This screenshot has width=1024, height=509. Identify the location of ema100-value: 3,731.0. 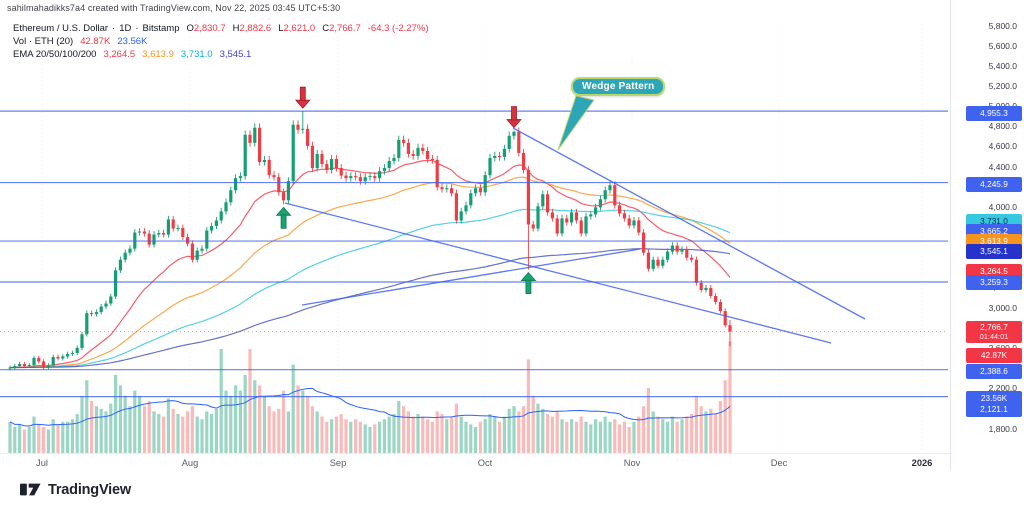
(196, 54).